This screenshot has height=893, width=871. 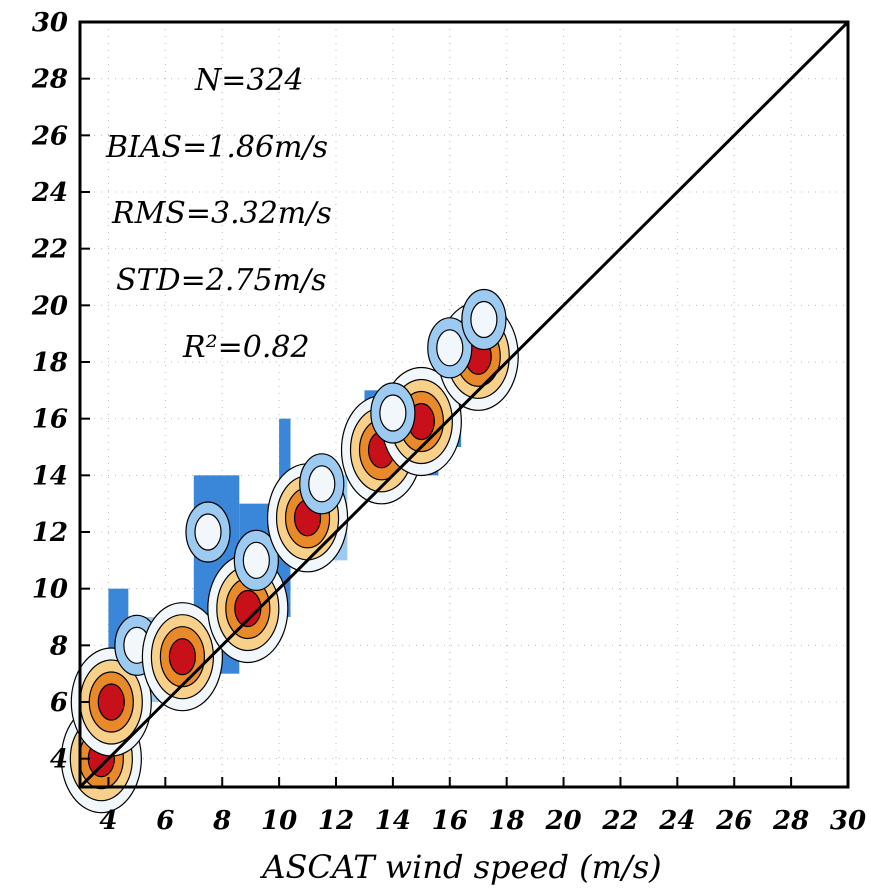 What do you see at coordinates (49, 136) in the screenshot?
I see `y-tick-label: 26` at bounding box center [49, 136].